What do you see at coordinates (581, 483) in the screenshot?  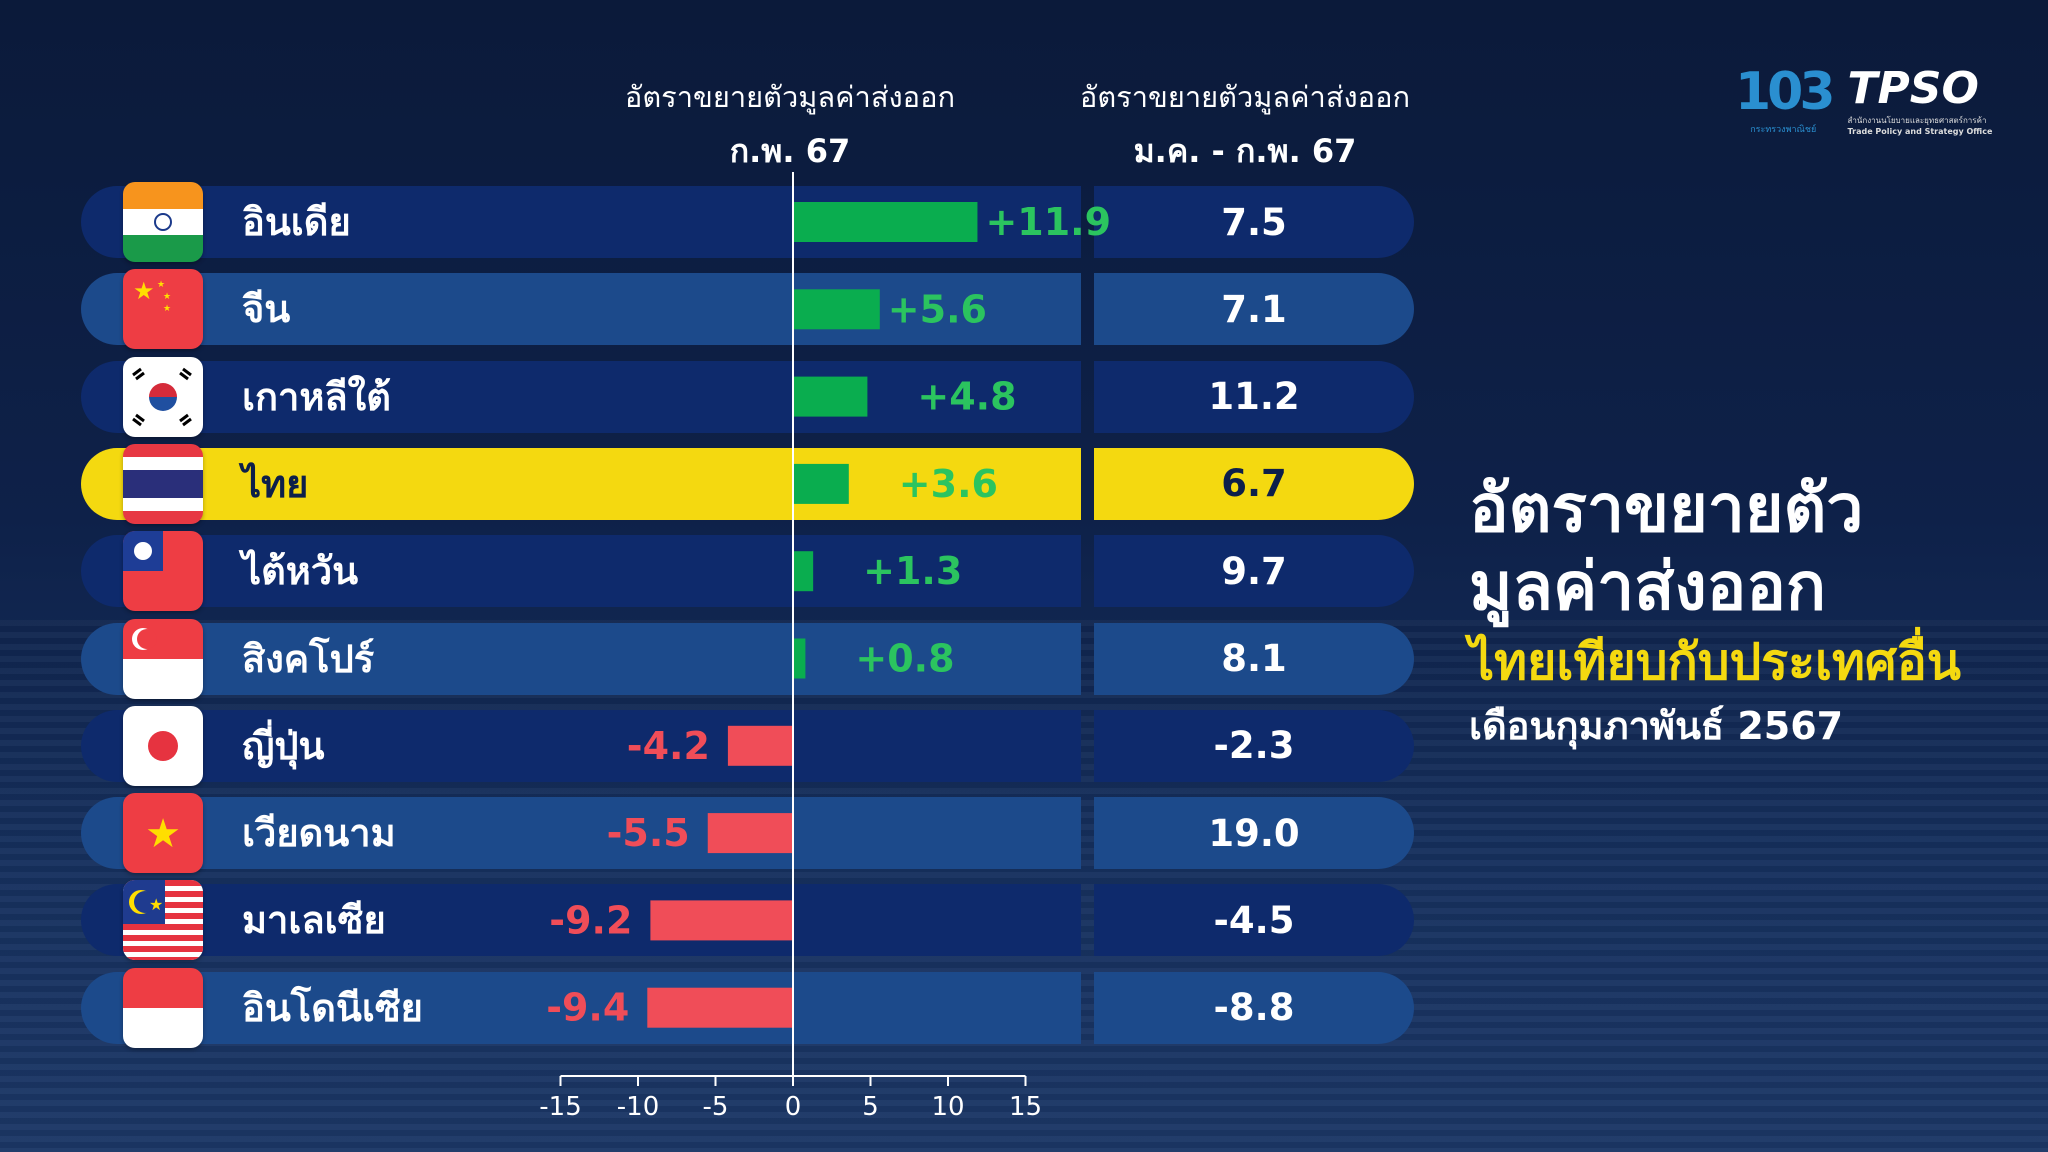 I see `row-background: ไทย` at bounding box center [581, 483].